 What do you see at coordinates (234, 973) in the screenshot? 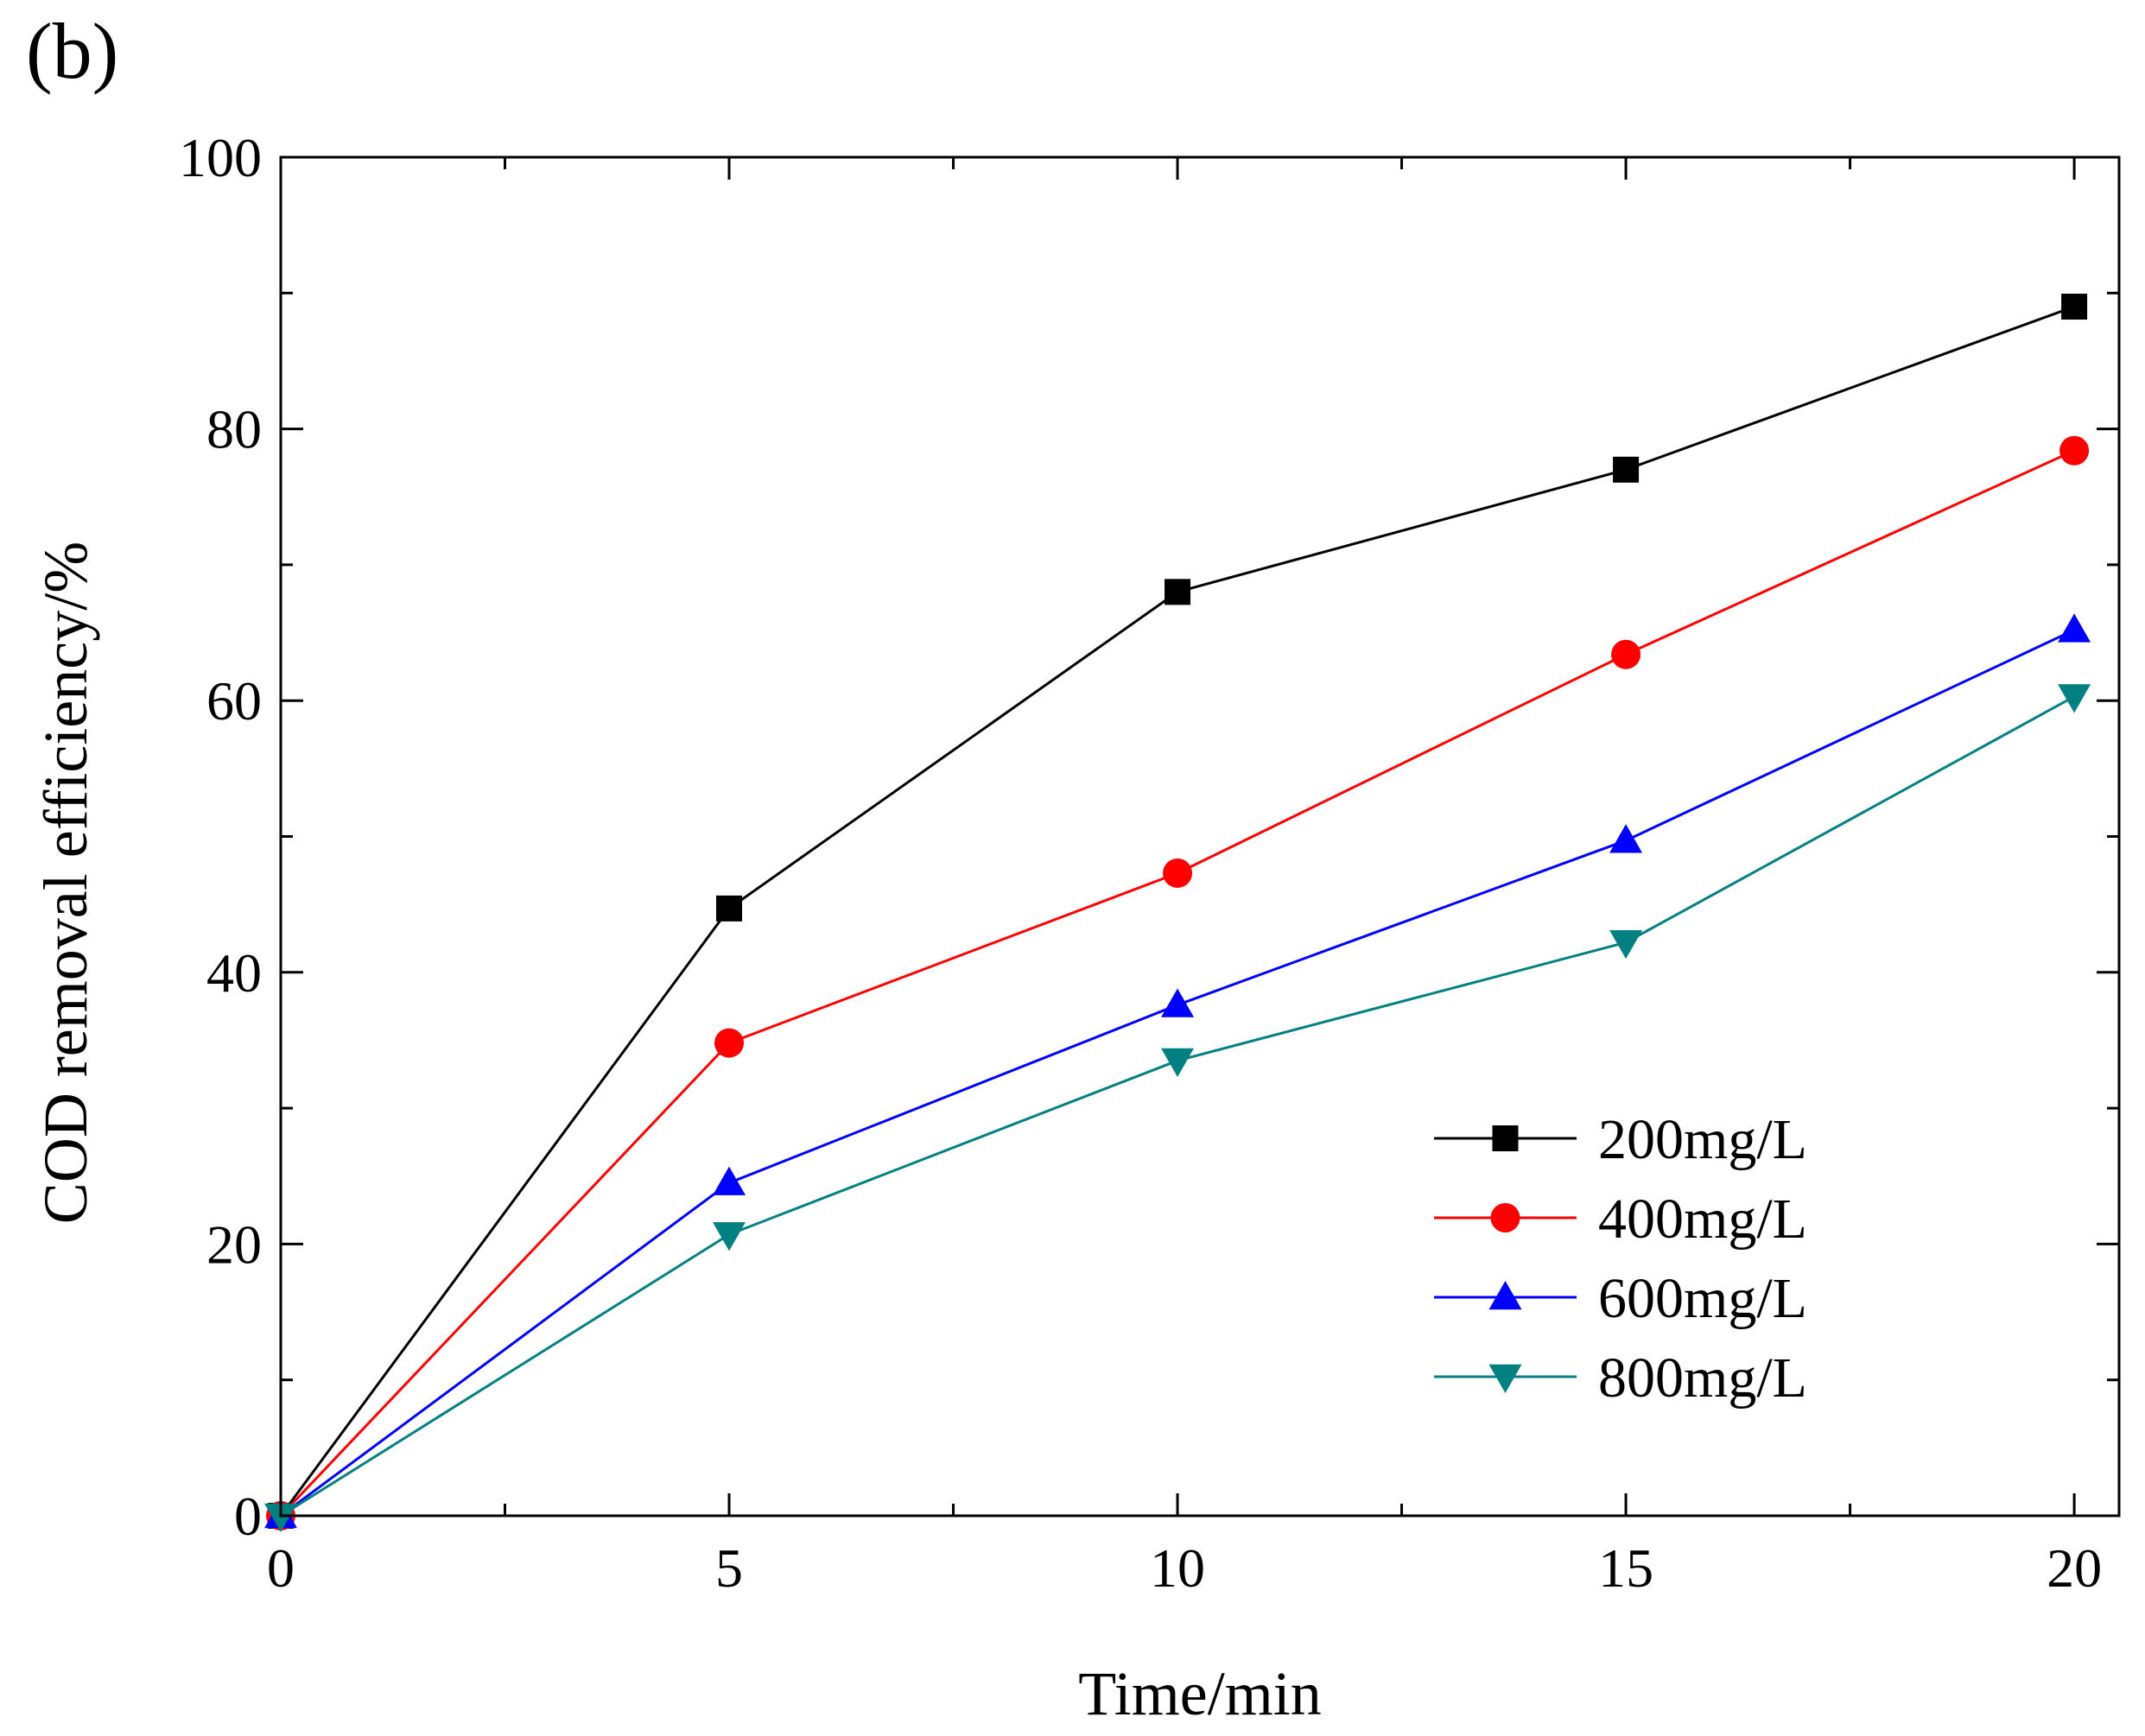
I see `y-tick-label: 40` at bounding box center [234, 973].